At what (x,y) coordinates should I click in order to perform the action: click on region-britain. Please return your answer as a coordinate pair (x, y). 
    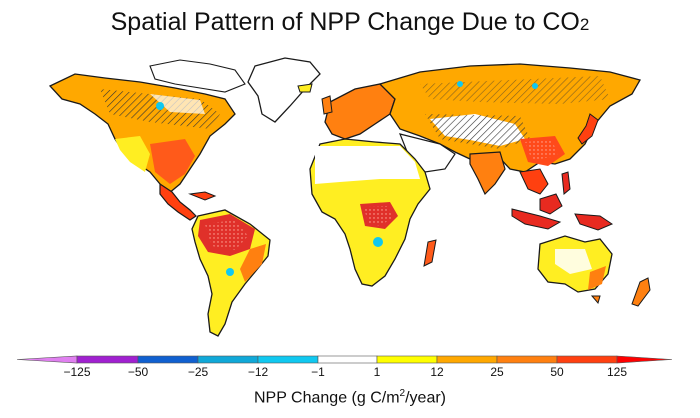
    Looking at the image, I should click on (327, 105).